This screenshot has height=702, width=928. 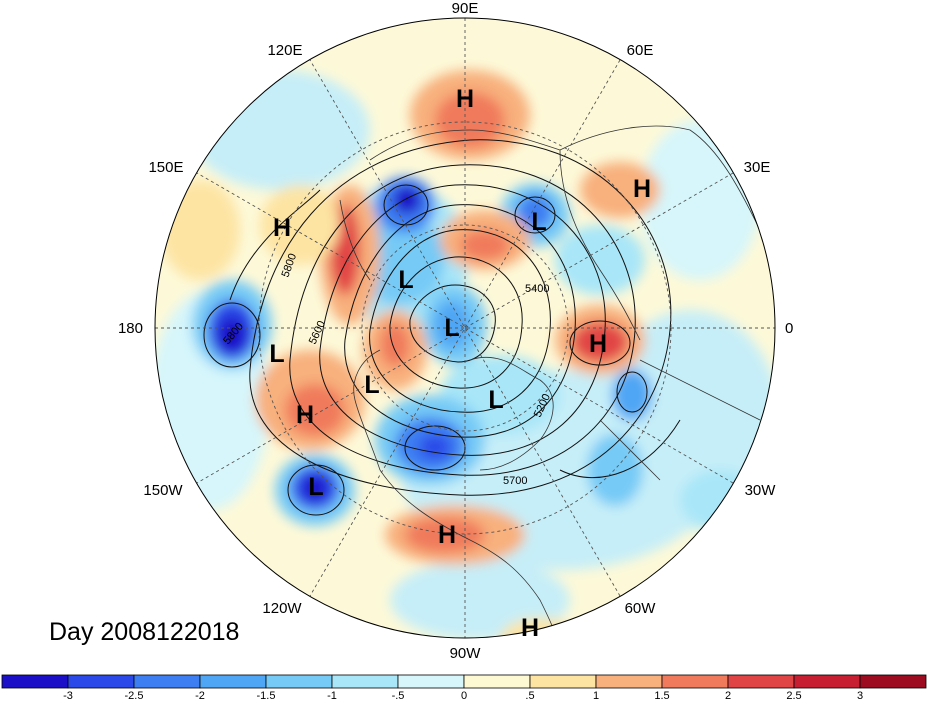 I want to click on contour-label: 5400, so click(x=537, y=289).